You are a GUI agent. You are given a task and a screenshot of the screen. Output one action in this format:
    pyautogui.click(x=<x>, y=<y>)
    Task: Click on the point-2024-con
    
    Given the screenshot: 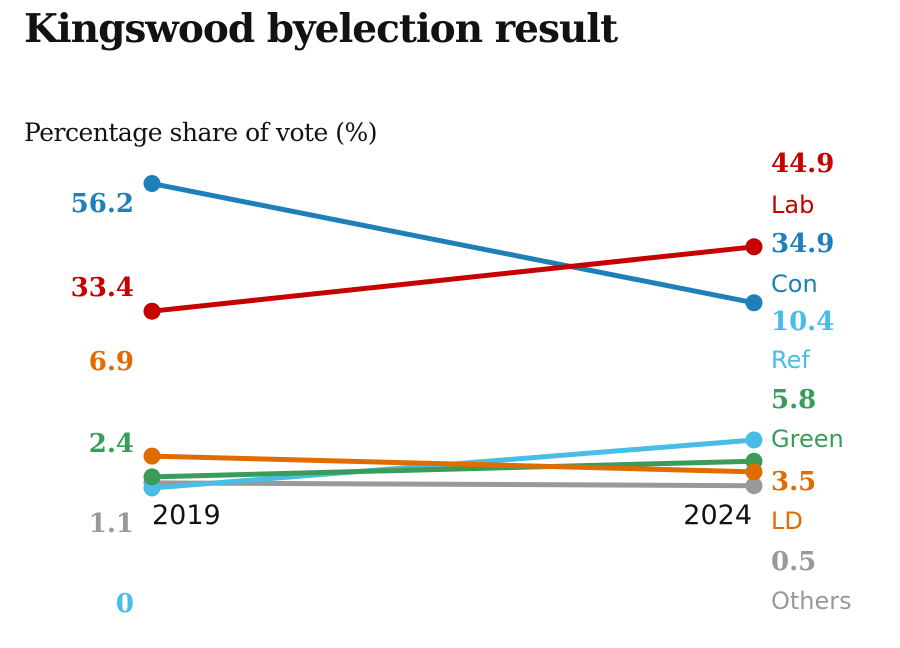 What is the action you would take?
    pyautogui.click(x=754, y=303)
    